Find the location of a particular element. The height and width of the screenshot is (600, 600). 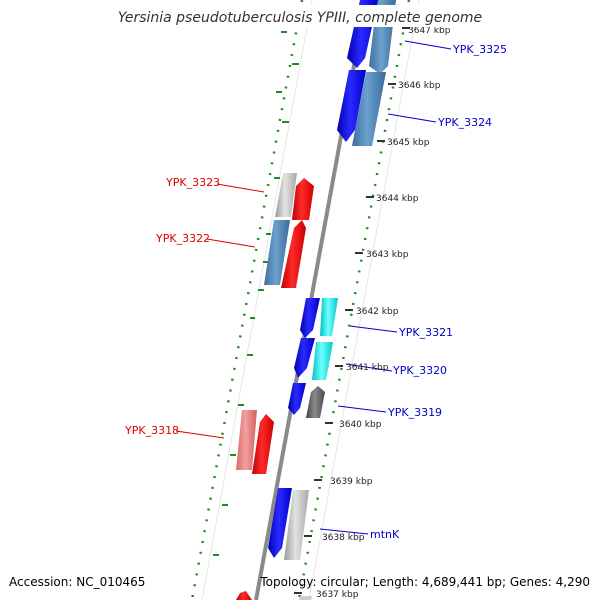

tick-label-3646: 3646 kbp is located at coordinates (419, 86).